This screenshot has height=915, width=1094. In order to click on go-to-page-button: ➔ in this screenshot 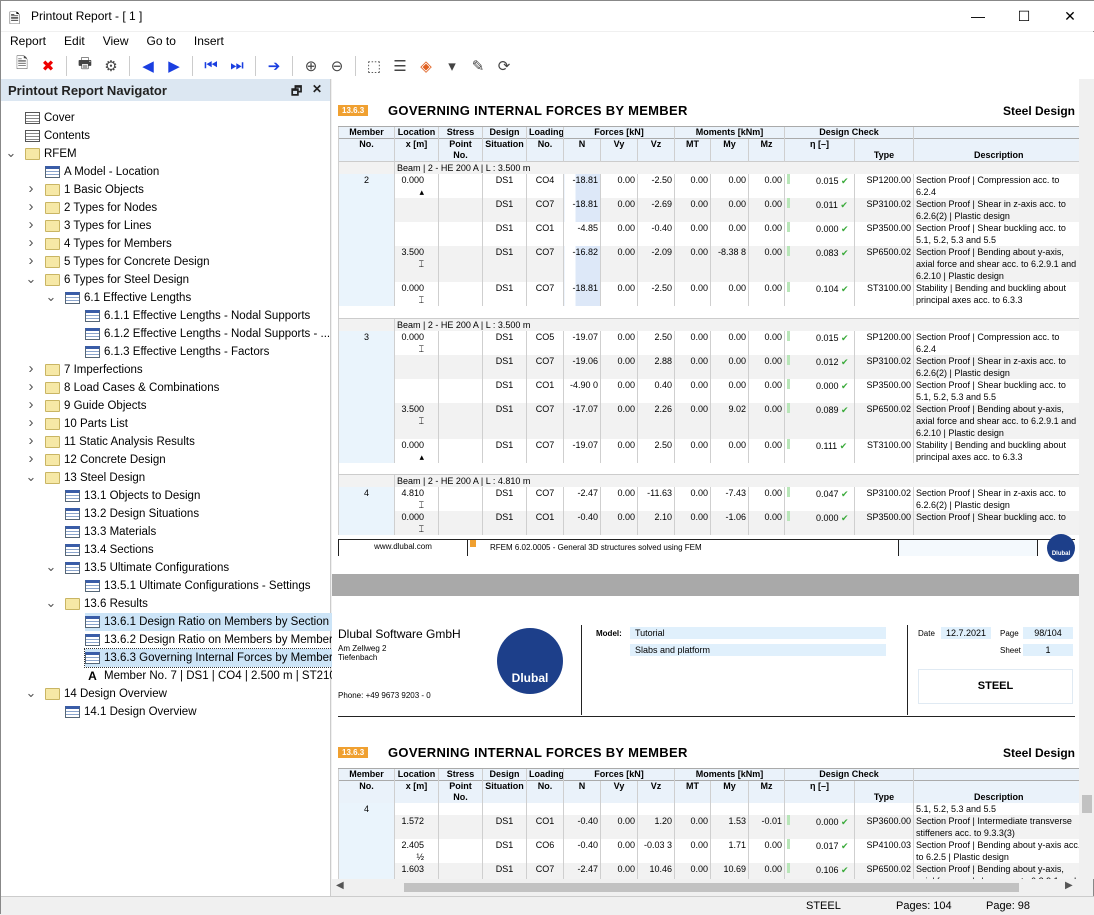, I will do `click(274, 66)`.